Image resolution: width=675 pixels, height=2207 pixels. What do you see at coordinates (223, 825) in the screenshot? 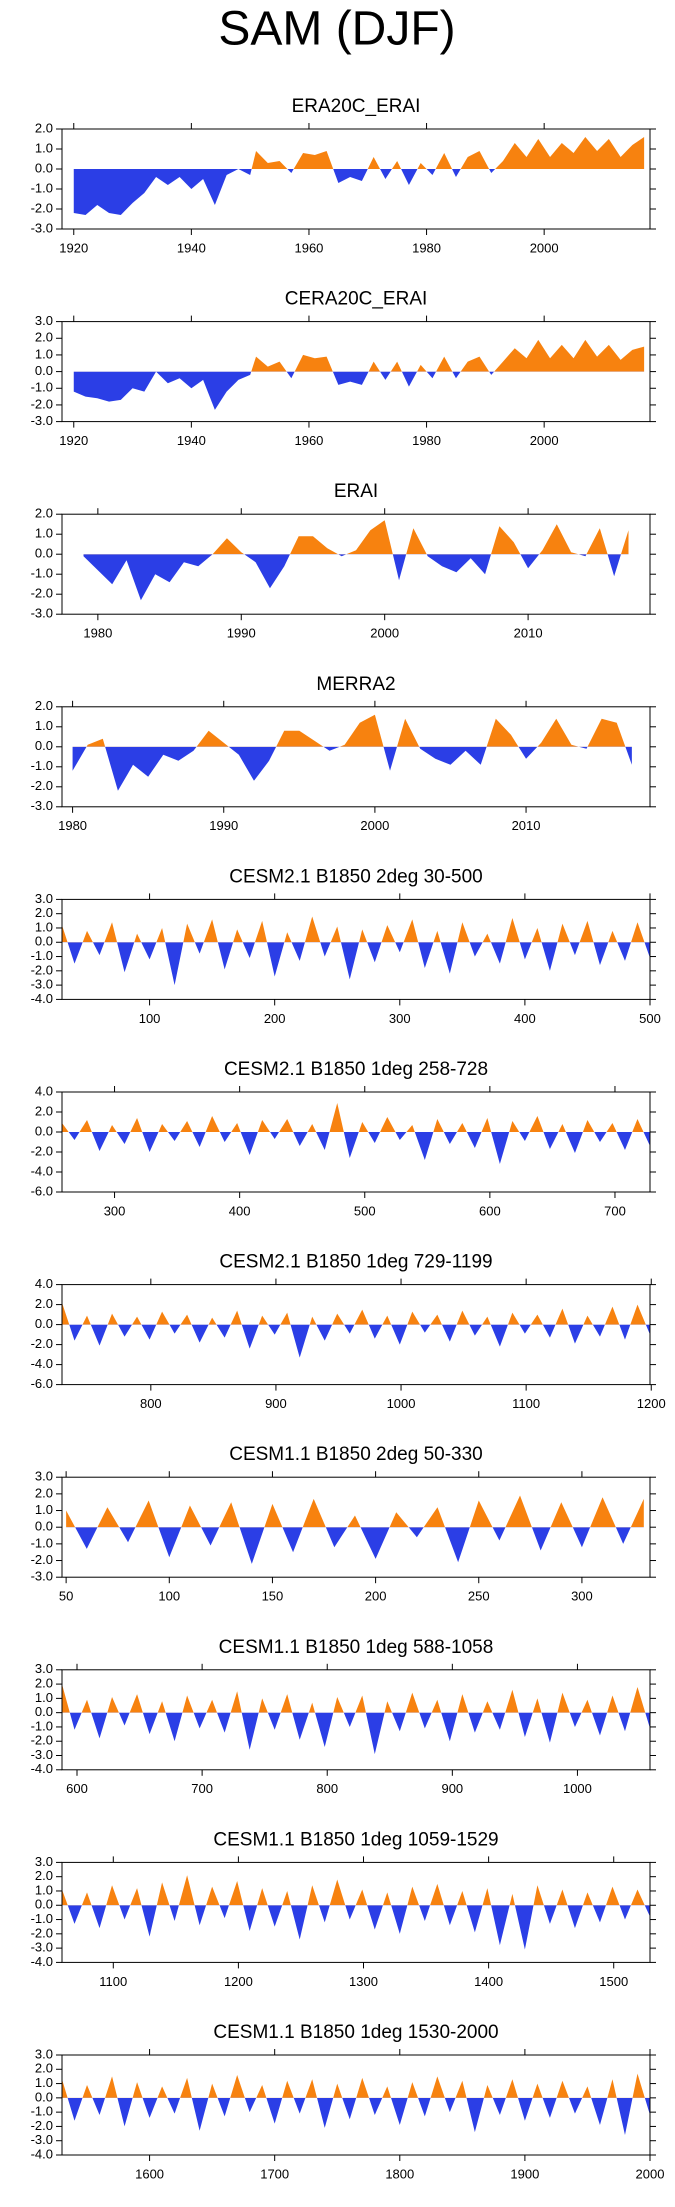
I see `x-tick-label: 1990` at bounding box center [223, 825].